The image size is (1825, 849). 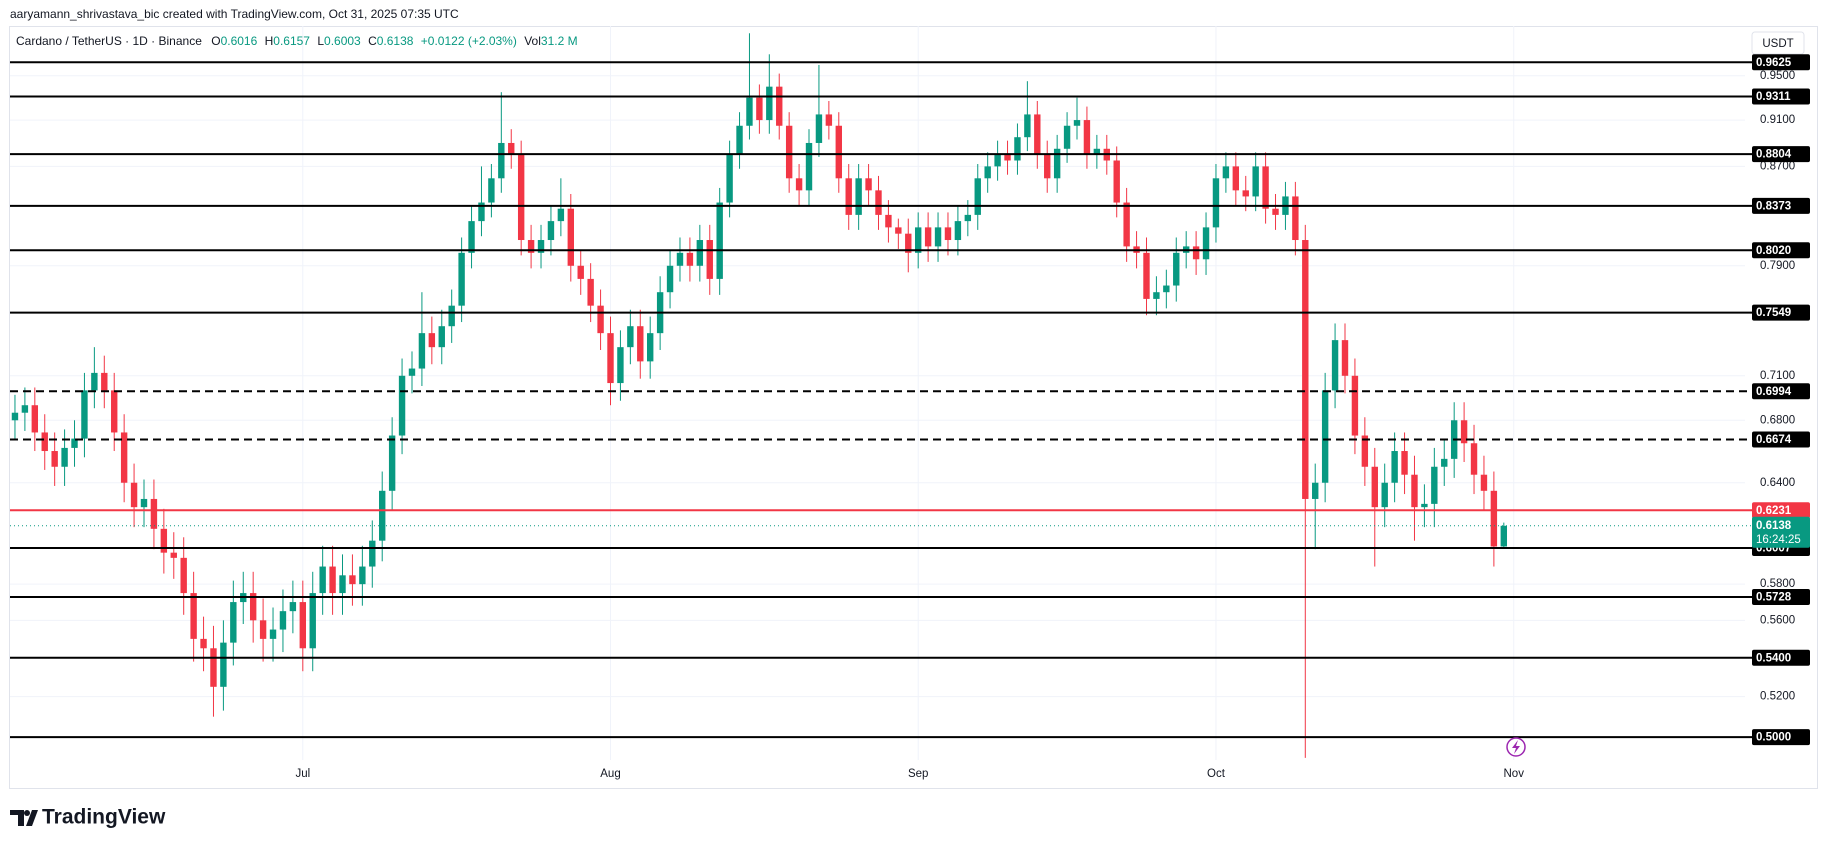 I want to click on currency-box, so click(x=1778, y=43).